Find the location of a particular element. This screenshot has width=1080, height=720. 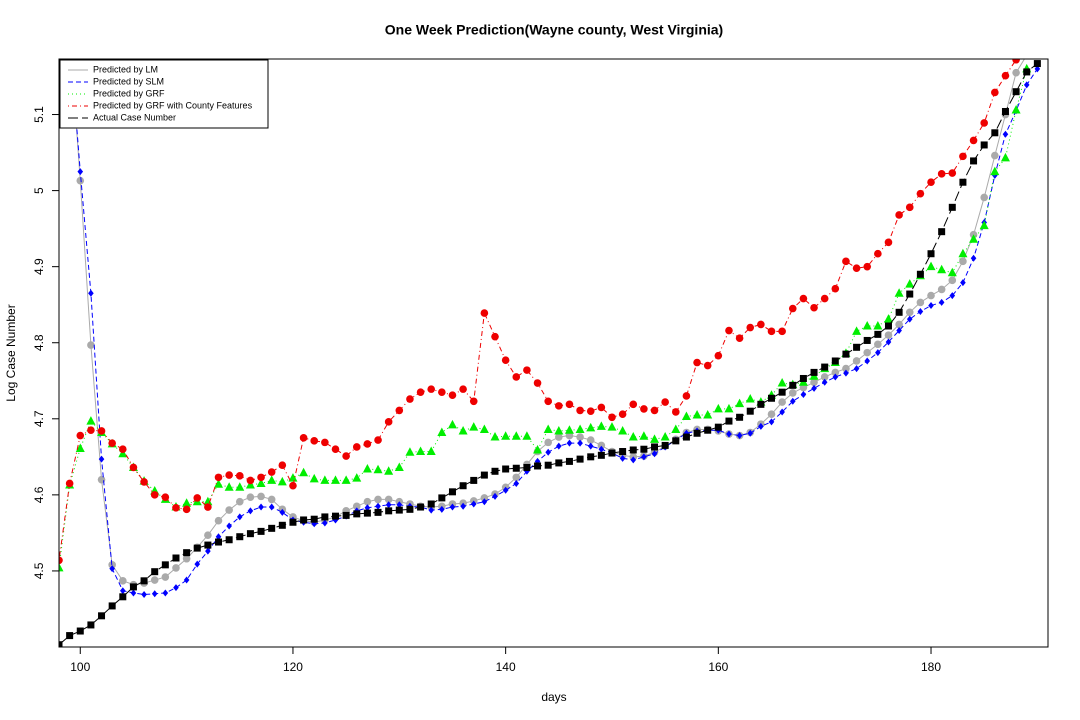

x-tick-label: 180 is located at coordinates (931, 667).